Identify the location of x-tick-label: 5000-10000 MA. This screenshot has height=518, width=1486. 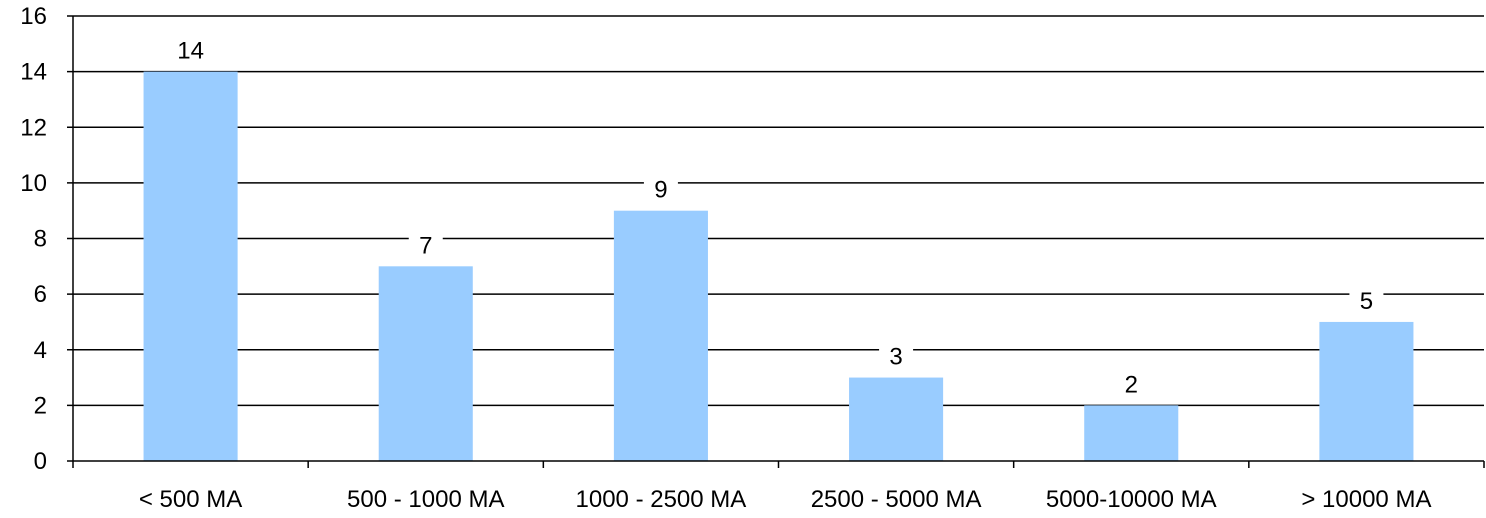
(1131, 499).